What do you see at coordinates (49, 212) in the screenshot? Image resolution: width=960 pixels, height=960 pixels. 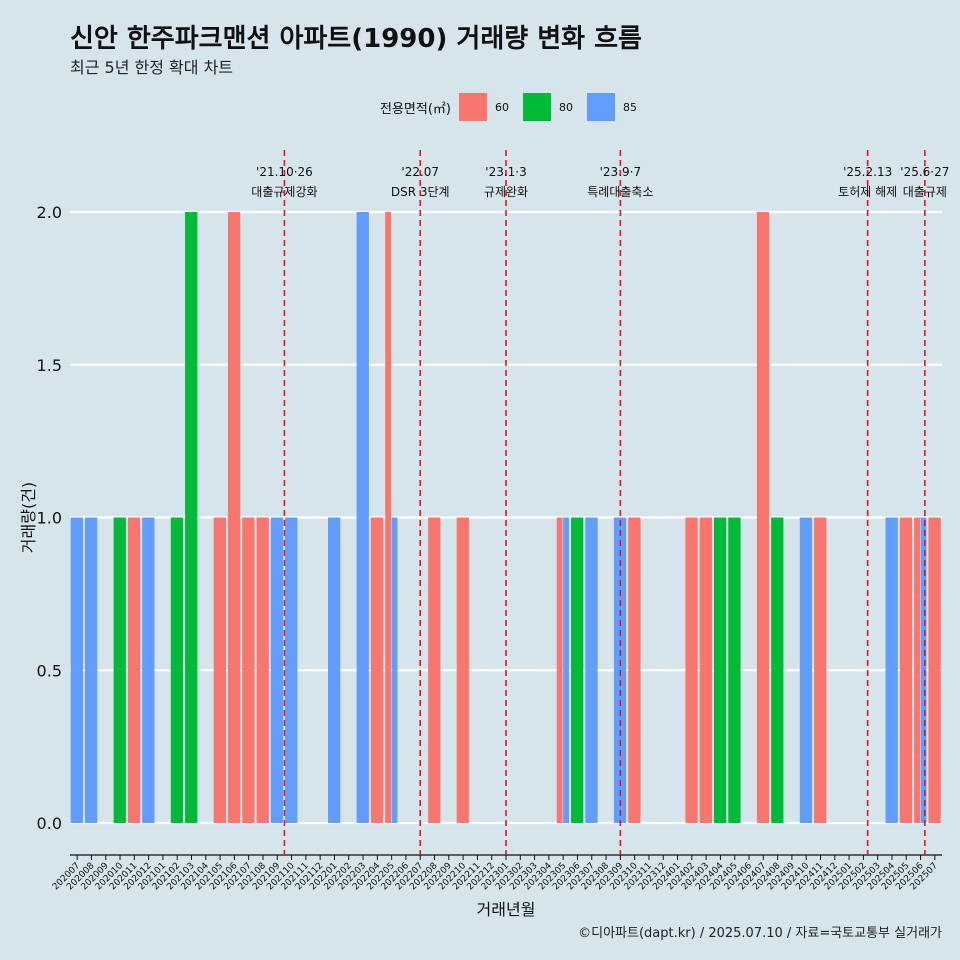 I see `y-tick-label: 2.0` at bounding box center [49, 212].